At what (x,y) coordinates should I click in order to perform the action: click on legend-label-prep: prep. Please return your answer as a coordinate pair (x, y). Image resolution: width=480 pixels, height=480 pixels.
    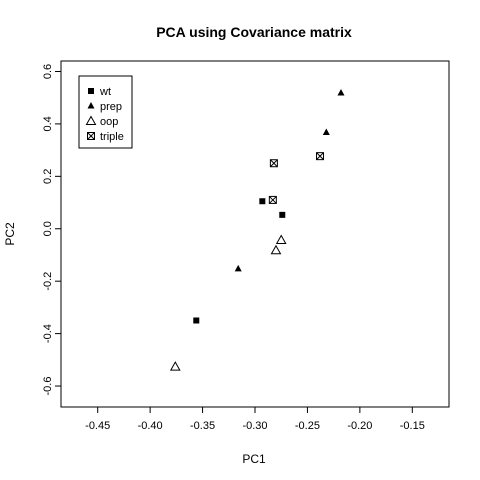
    Looking at the image, I should click on (111, 107).